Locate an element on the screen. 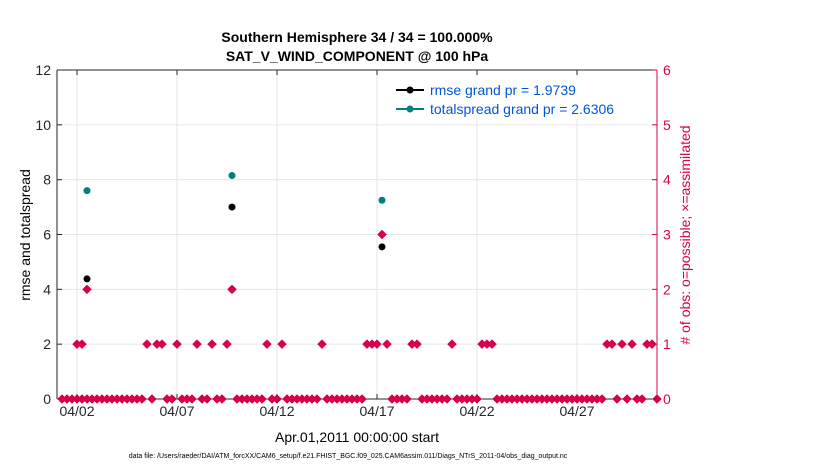  y-axis-left-label: rmse and totalspread is located at coordinates (25, 235).